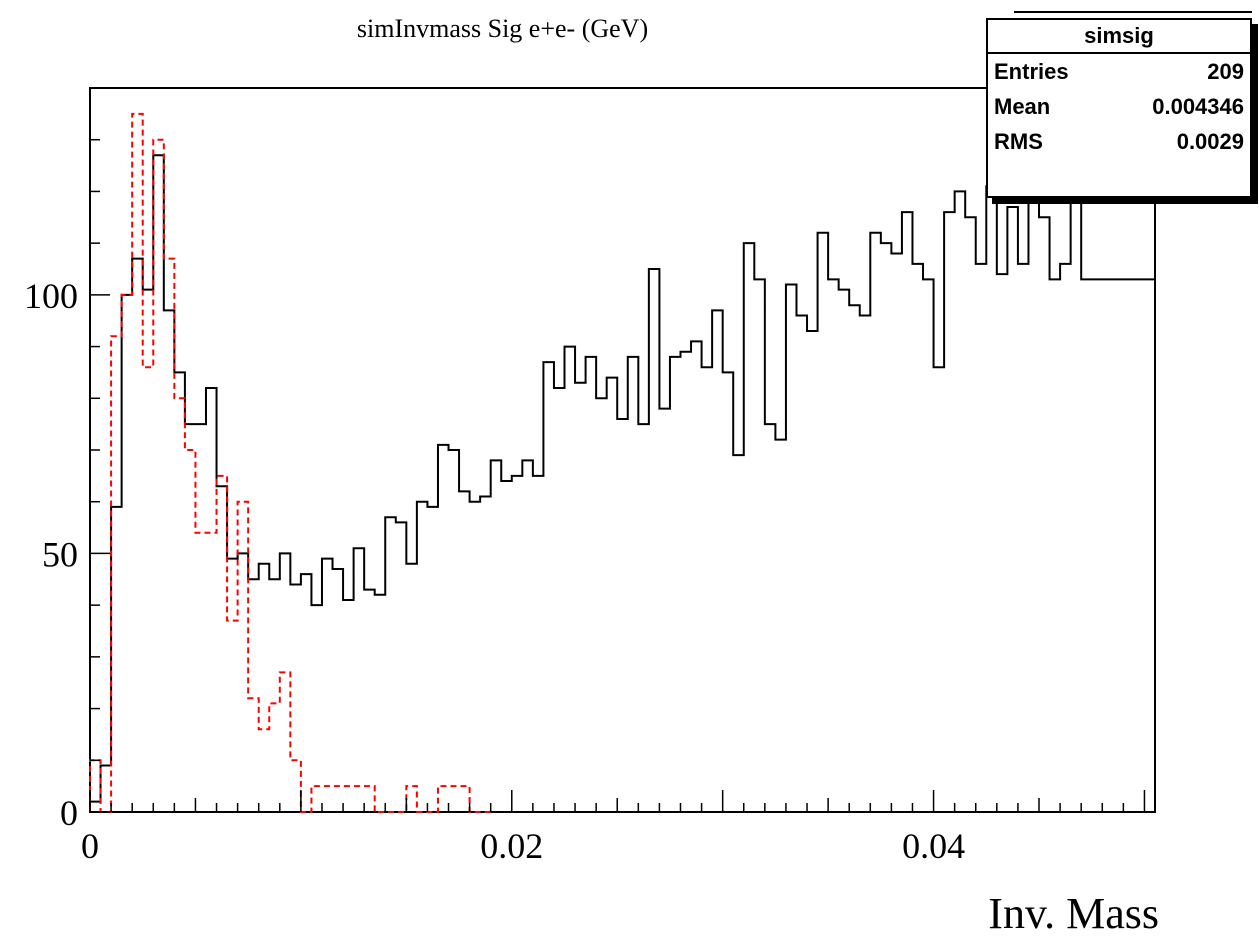 Image resolution: width=1259 pixels, height=939 pixels. I want to click on y-tick-label: 0, so click(69, 813).